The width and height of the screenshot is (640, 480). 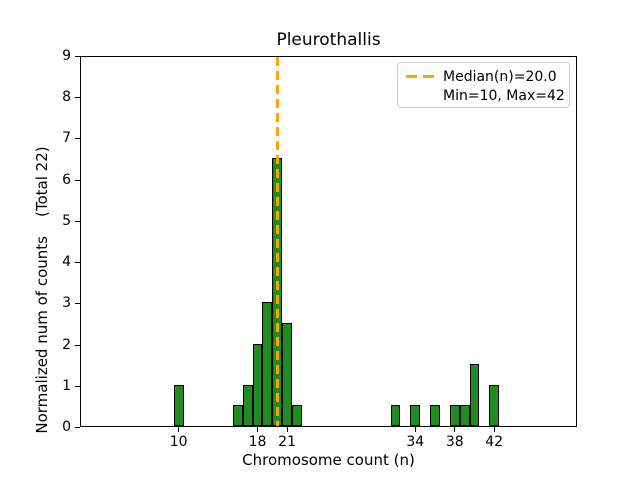 What do you see at coordinates (277, 241) in the screenshot?
I see `median-line` at bounding box center [277, 241].